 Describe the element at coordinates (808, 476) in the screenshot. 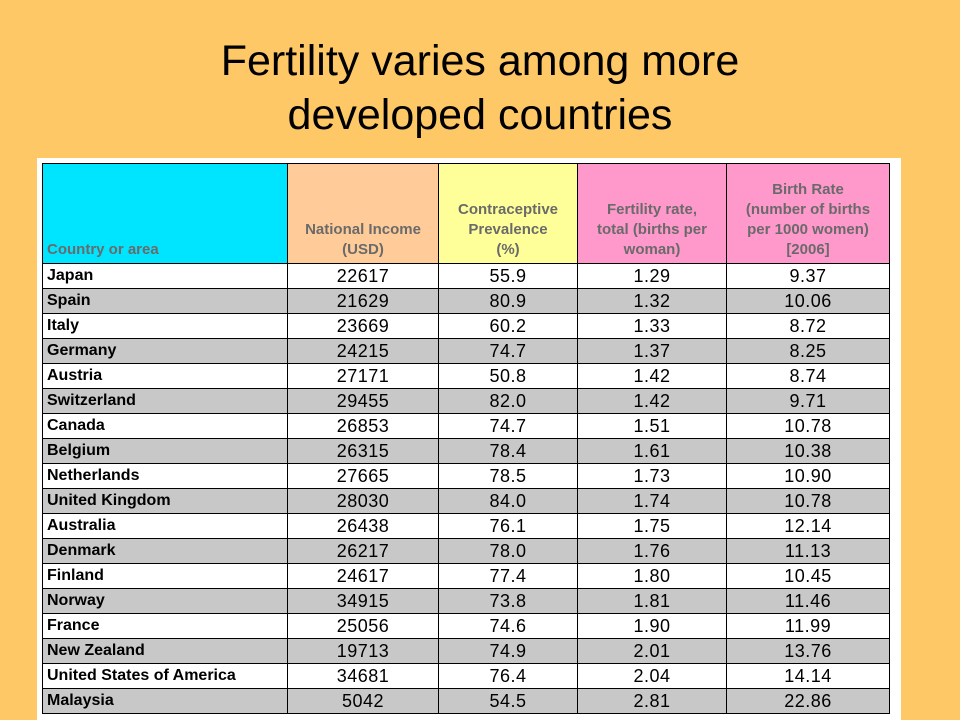

I see `birth-rate-cell: 10.90` at that location.